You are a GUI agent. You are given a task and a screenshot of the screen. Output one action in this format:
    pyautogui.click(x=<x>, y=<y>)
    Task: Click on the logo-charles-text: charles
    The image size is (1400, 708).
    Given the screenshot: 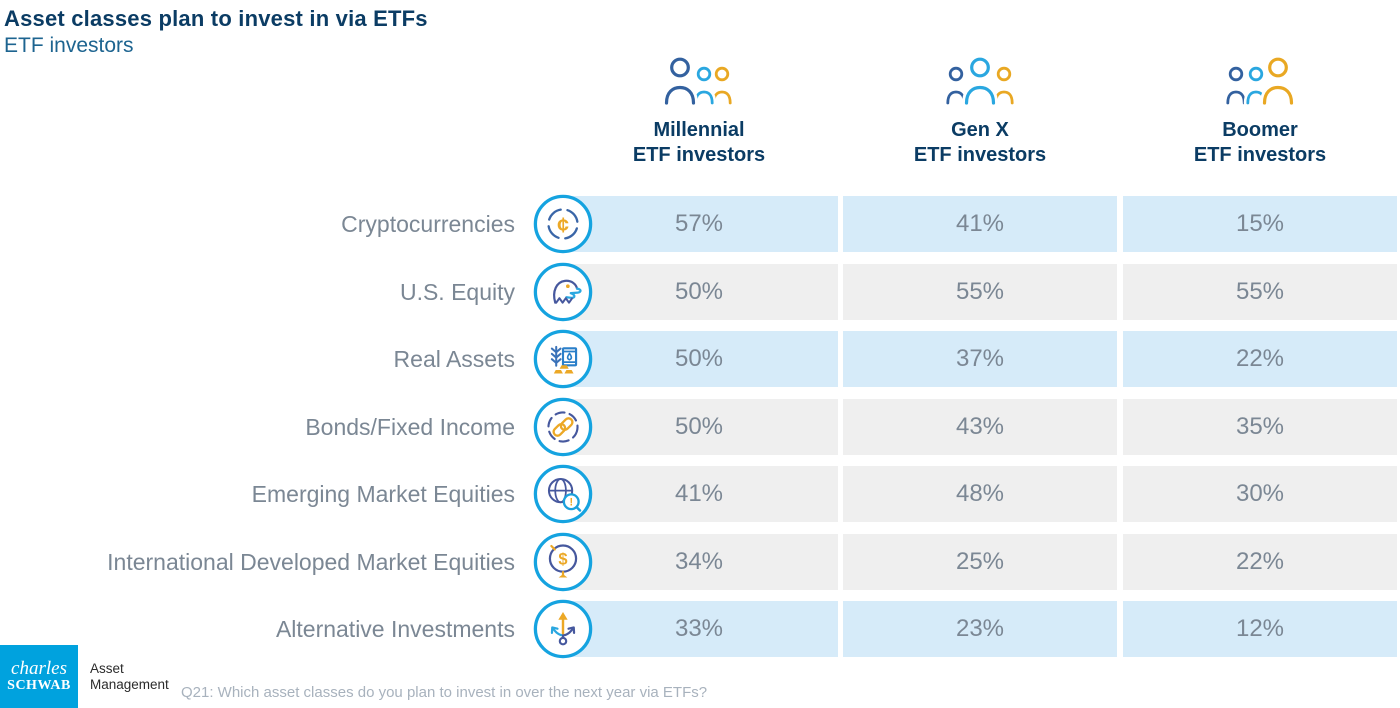 What is the action you would take?
    pyautogui.click(x=39, y=668)
    